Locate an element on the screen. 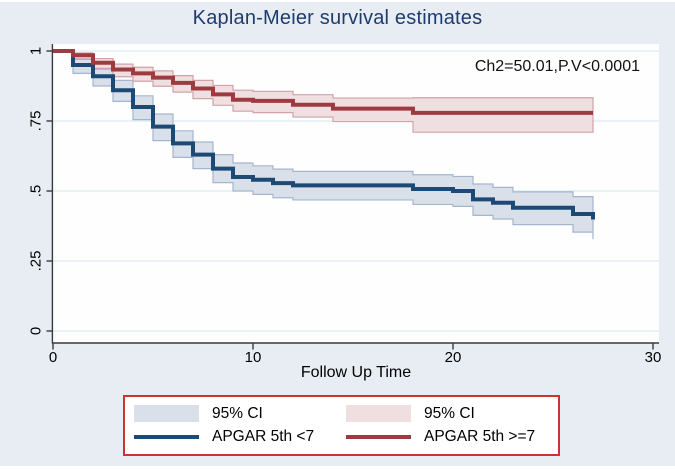 The height and width of the screenshot is (469, 675). legend-label: APGAR 5th >=7 is located at coordinates (480, 437).